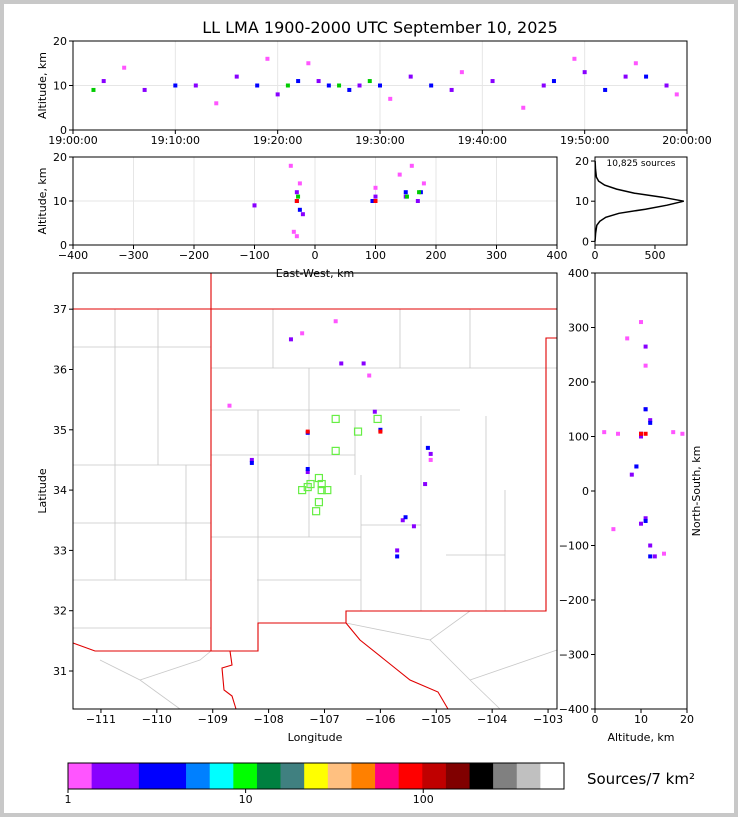 This screenshot has height=821, width=738. What do you see at coordinates (328, 660) in the screenshot?
I see `county-line` at bounding box center [328, 660].